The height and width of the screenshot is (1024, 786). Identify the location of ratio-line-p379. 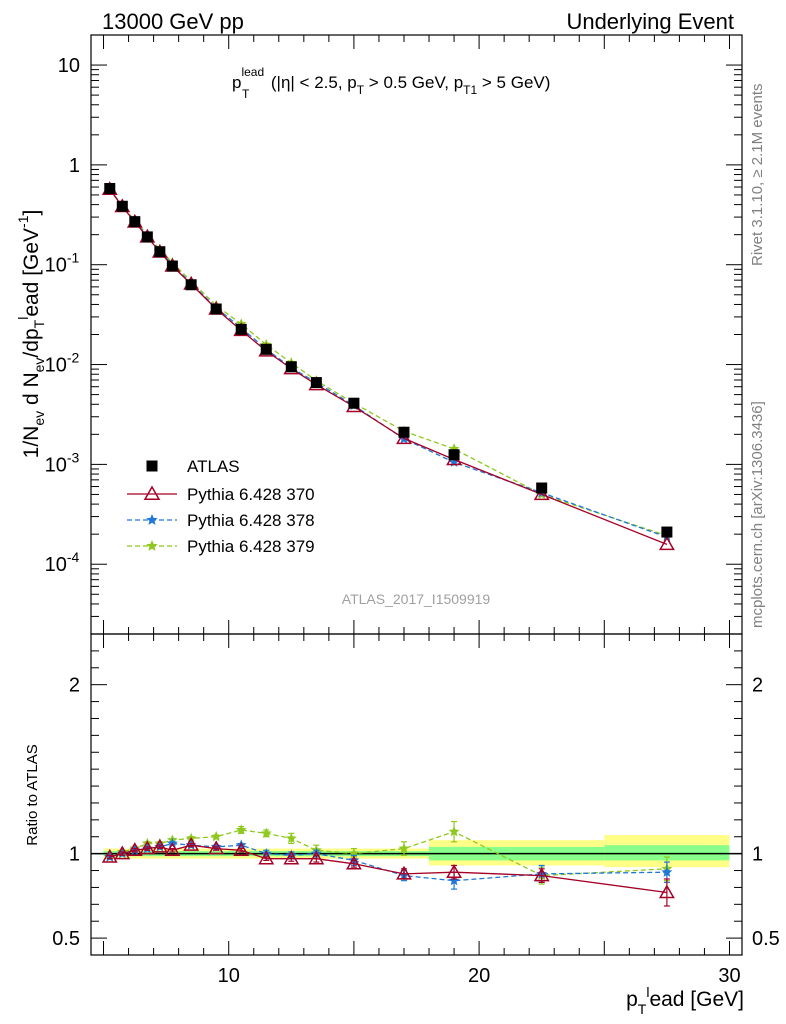
(388, 853).